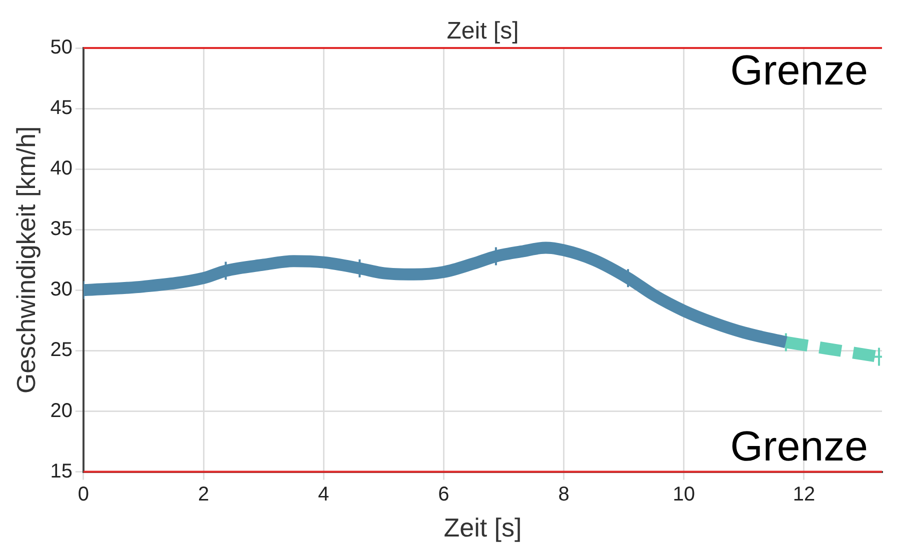 This screenshot has width=904, height=557. What do you see at coordinates (61, 471) in the screenshot?
I see `y-tick-label: 15` at bounding box center [61, 471].